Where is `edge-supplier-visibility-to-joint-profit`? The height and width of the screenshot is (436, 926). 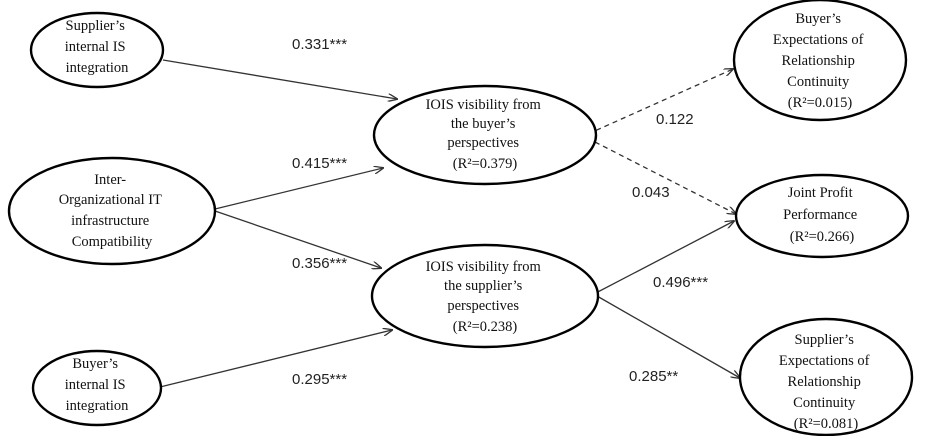
edge-supplier-visibility-to-joint-profit is located at coordinates (662, 258).